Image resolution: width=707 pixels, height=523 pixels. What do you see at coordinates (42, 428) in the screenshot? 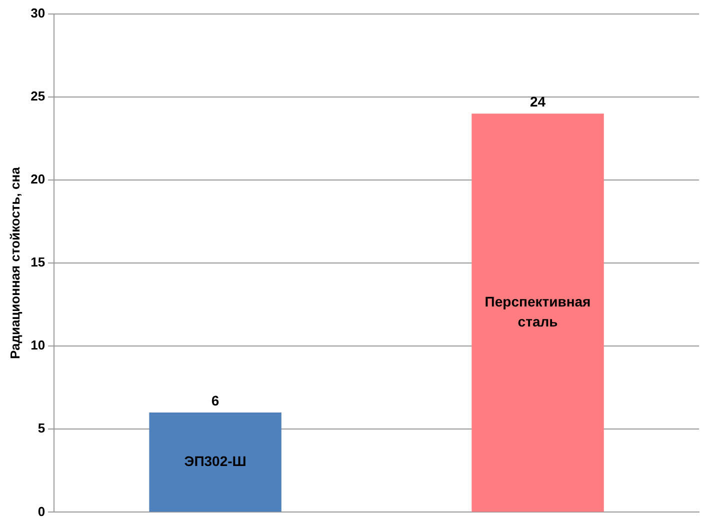
I see `y-tick-label: 5` at bounding box center [42, 428].